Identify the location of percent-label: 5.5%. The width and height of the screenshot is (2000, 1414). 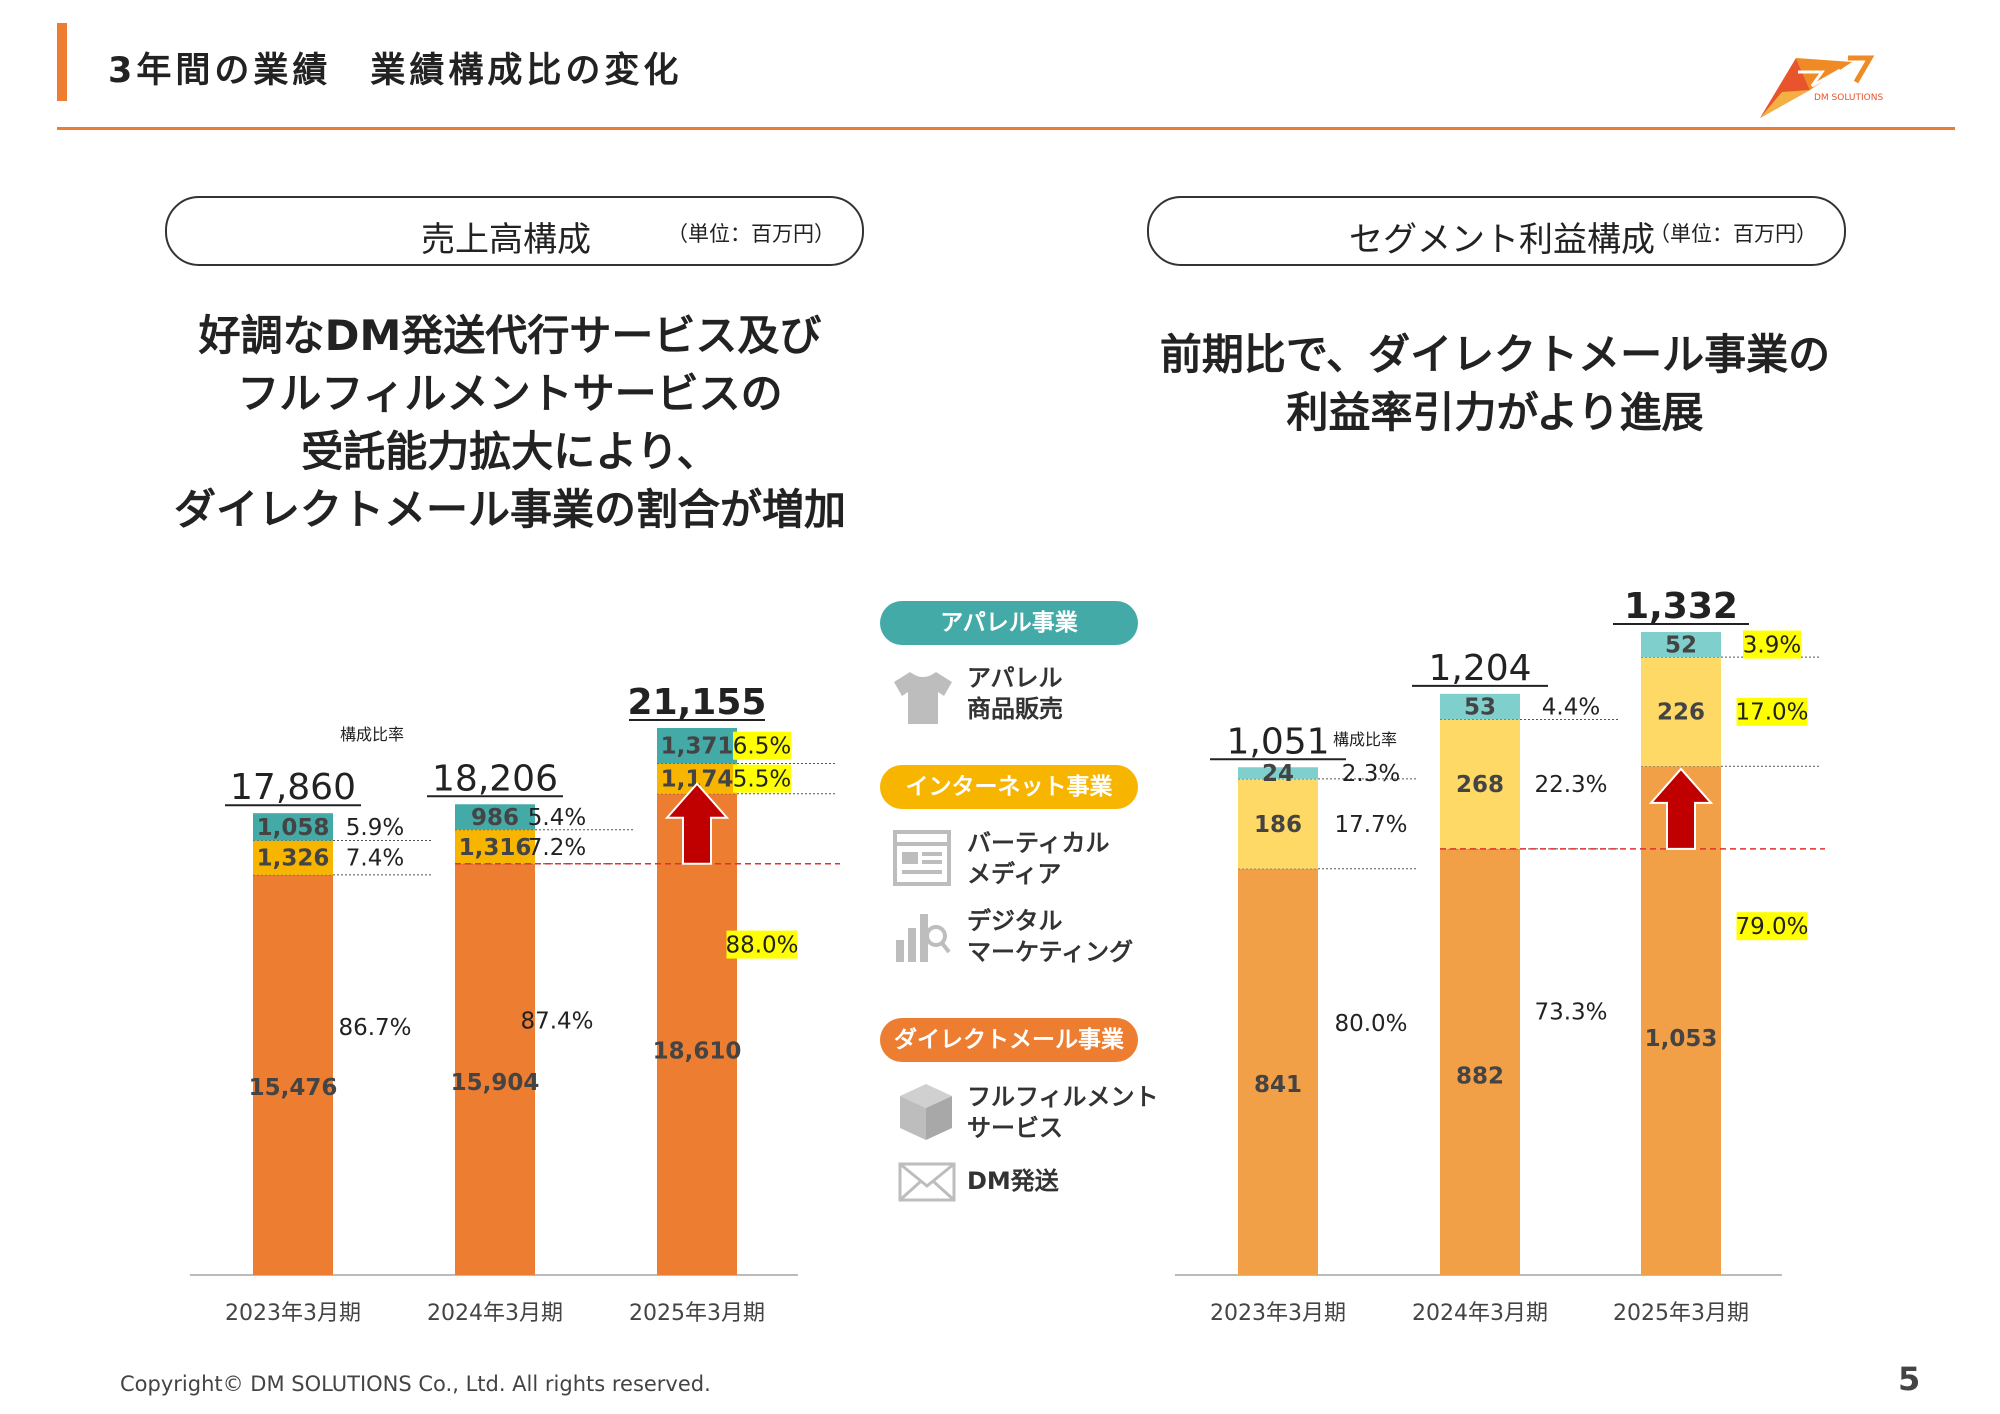
(762, 780).